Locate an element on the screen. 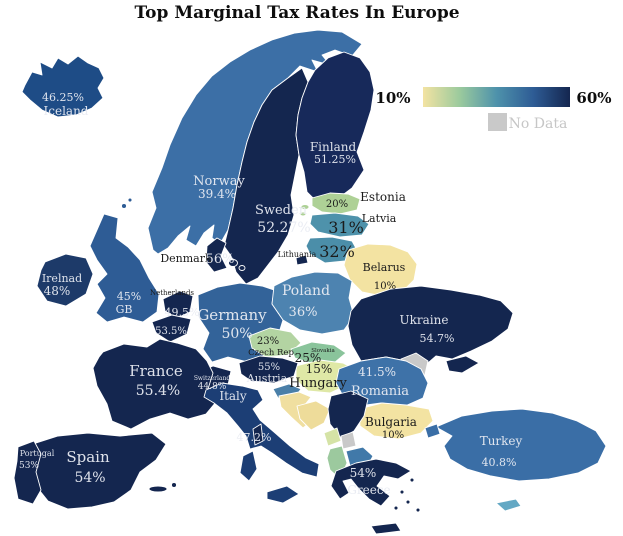 The height and width of the screenshot is (536, 623). country-netherlands is located at coordinates (178, 304).